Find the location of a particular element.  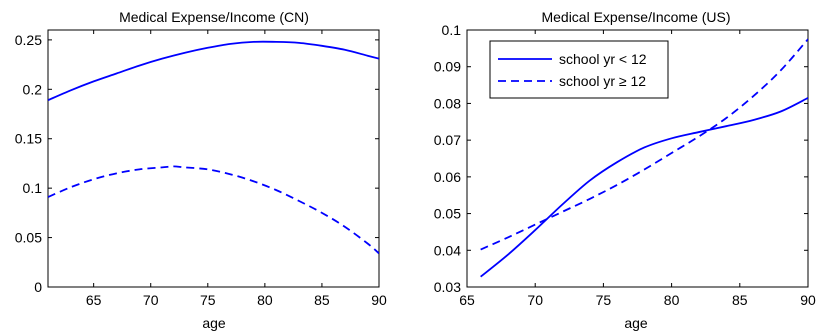

legend-entry-label: school yr ≥ 12 is located at coordinates (602, 81).